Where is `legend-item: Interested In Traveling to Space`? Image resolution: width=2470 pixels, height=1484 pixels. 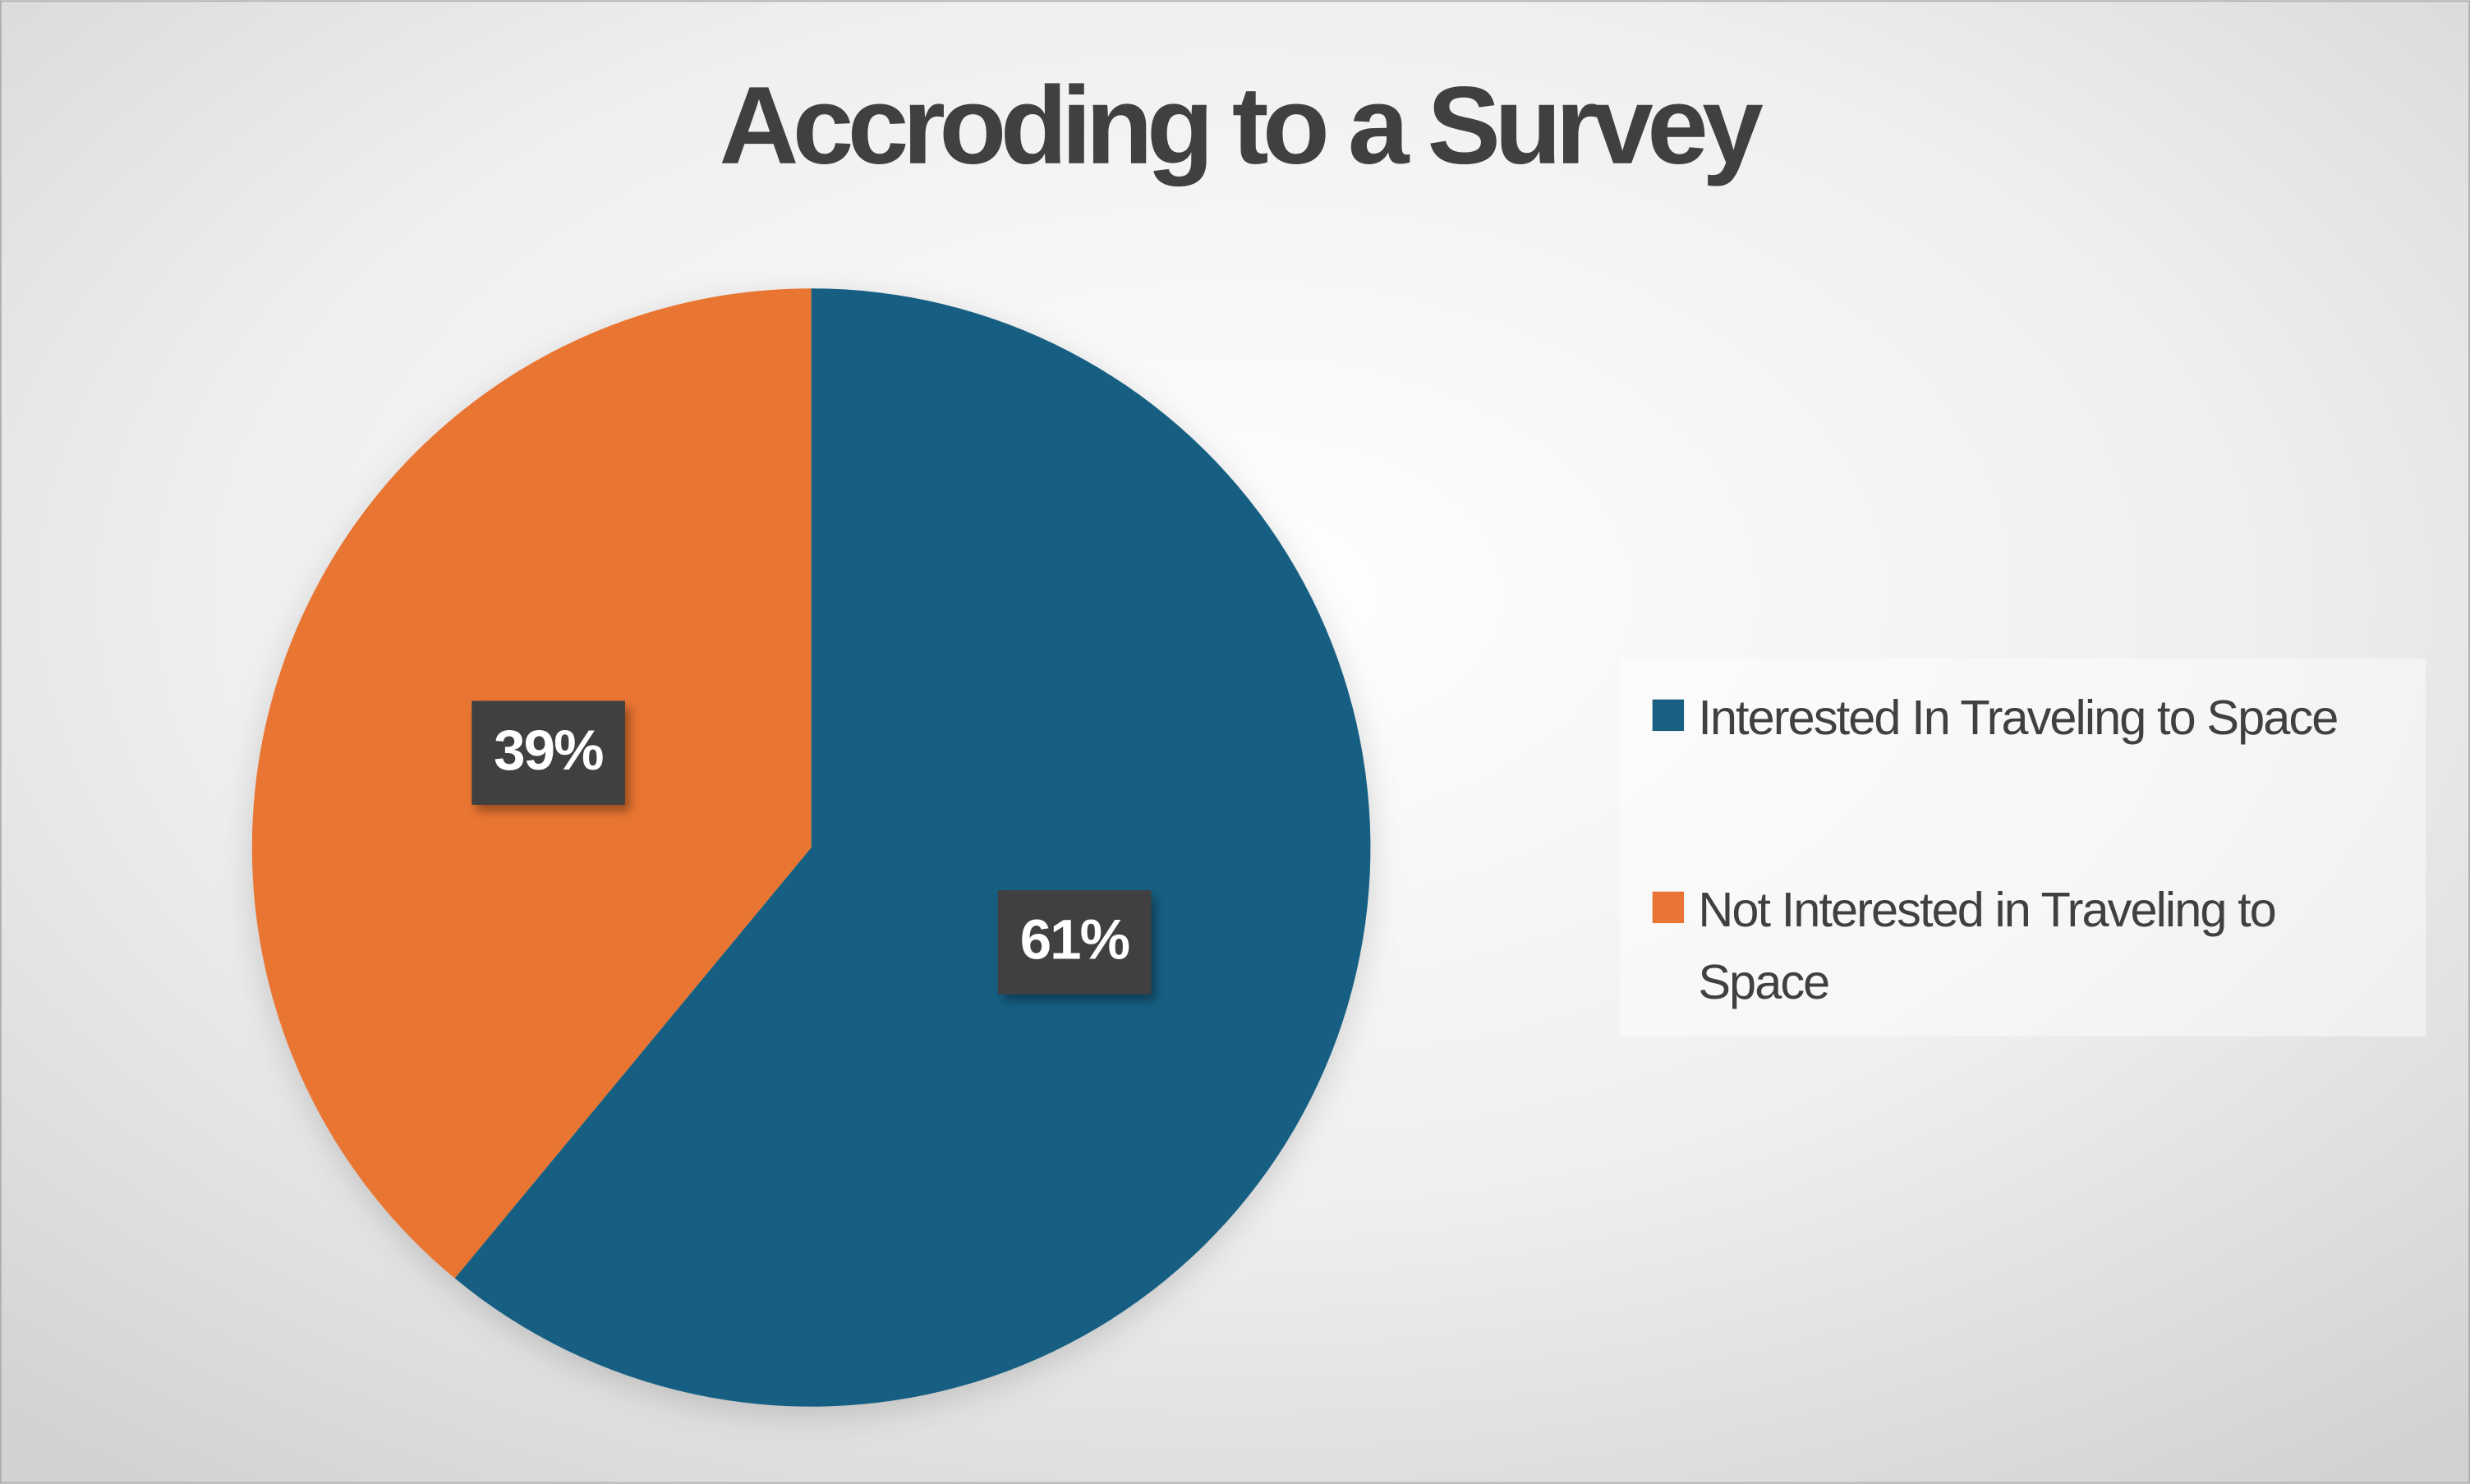 legend-item: Interested In Traveling to Space is located at coordinates (2018, 718).